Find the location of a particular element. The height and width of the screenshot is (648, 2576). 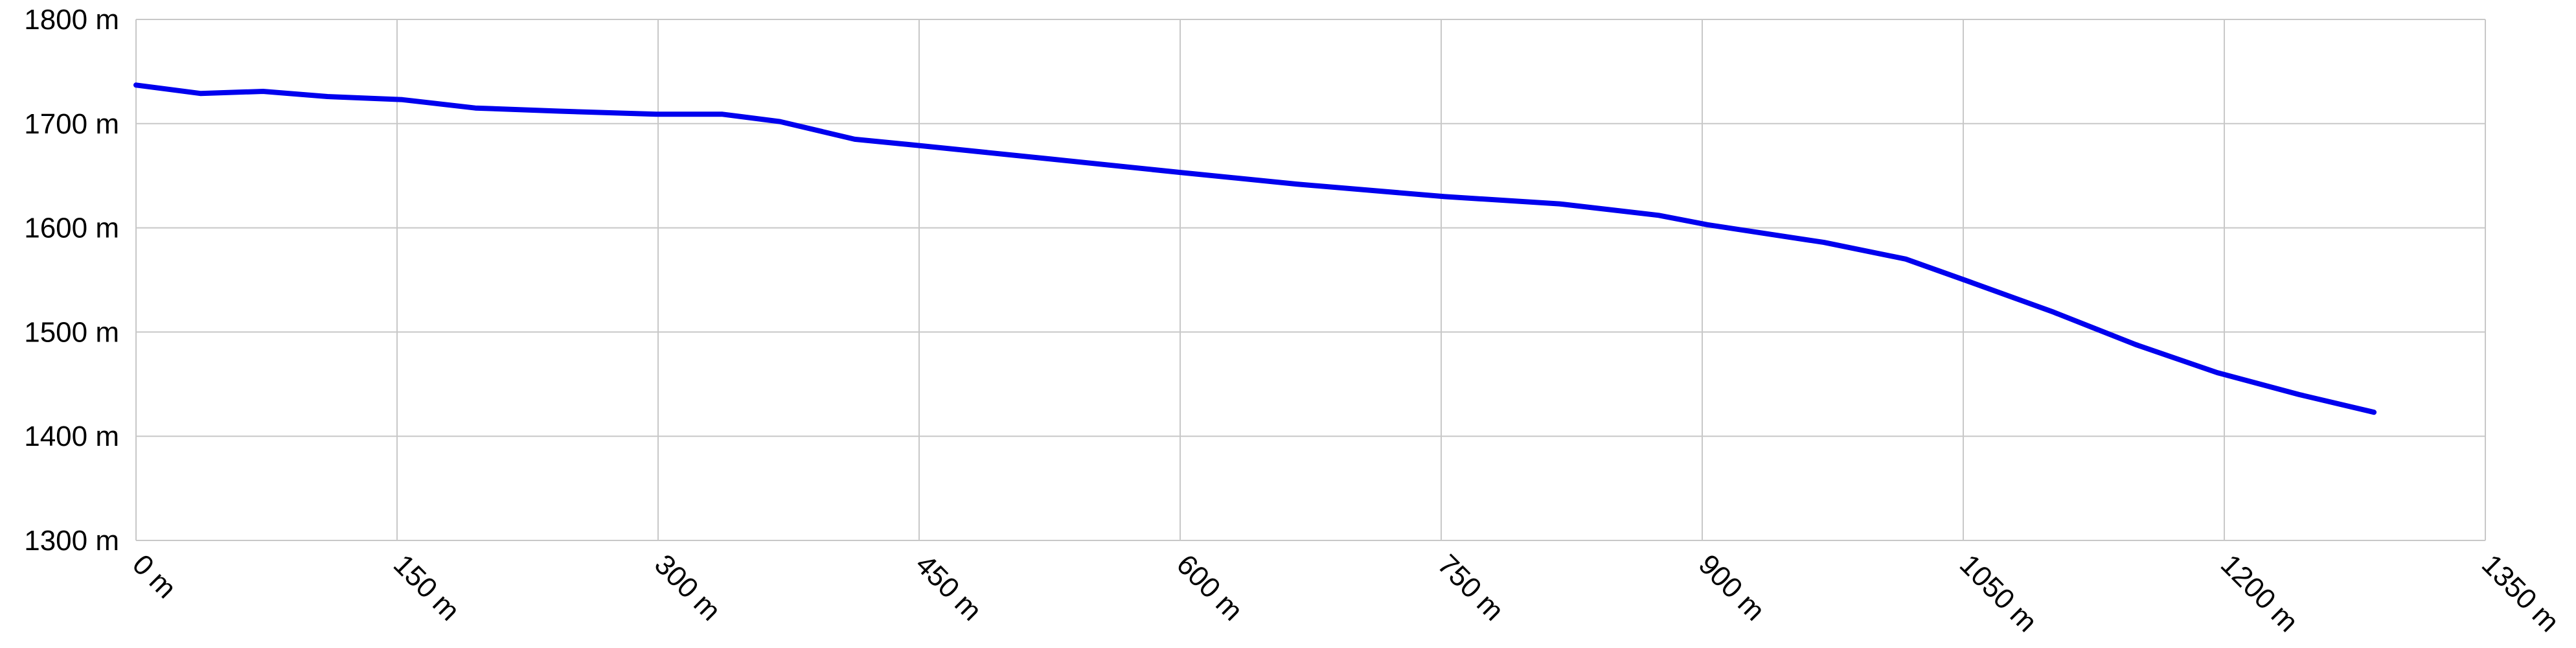

y-tick-label: 1500 m is located at coordinates (71, 332).